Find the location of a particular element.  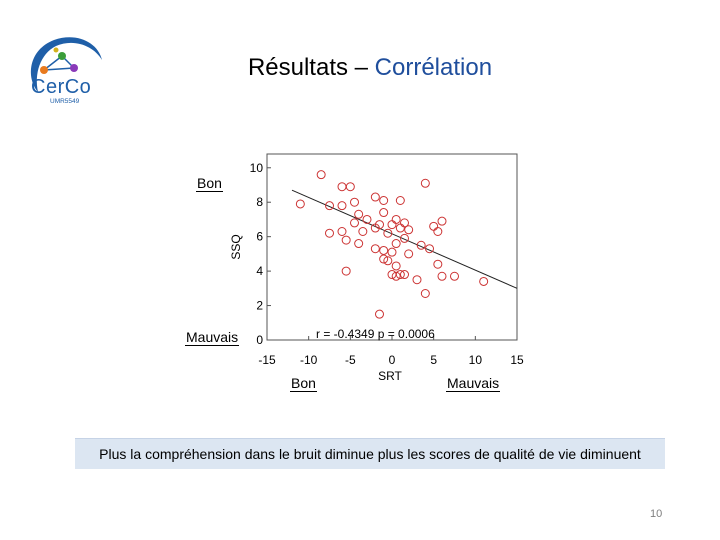

page-number: 10 is located at coordinates (656, 514).